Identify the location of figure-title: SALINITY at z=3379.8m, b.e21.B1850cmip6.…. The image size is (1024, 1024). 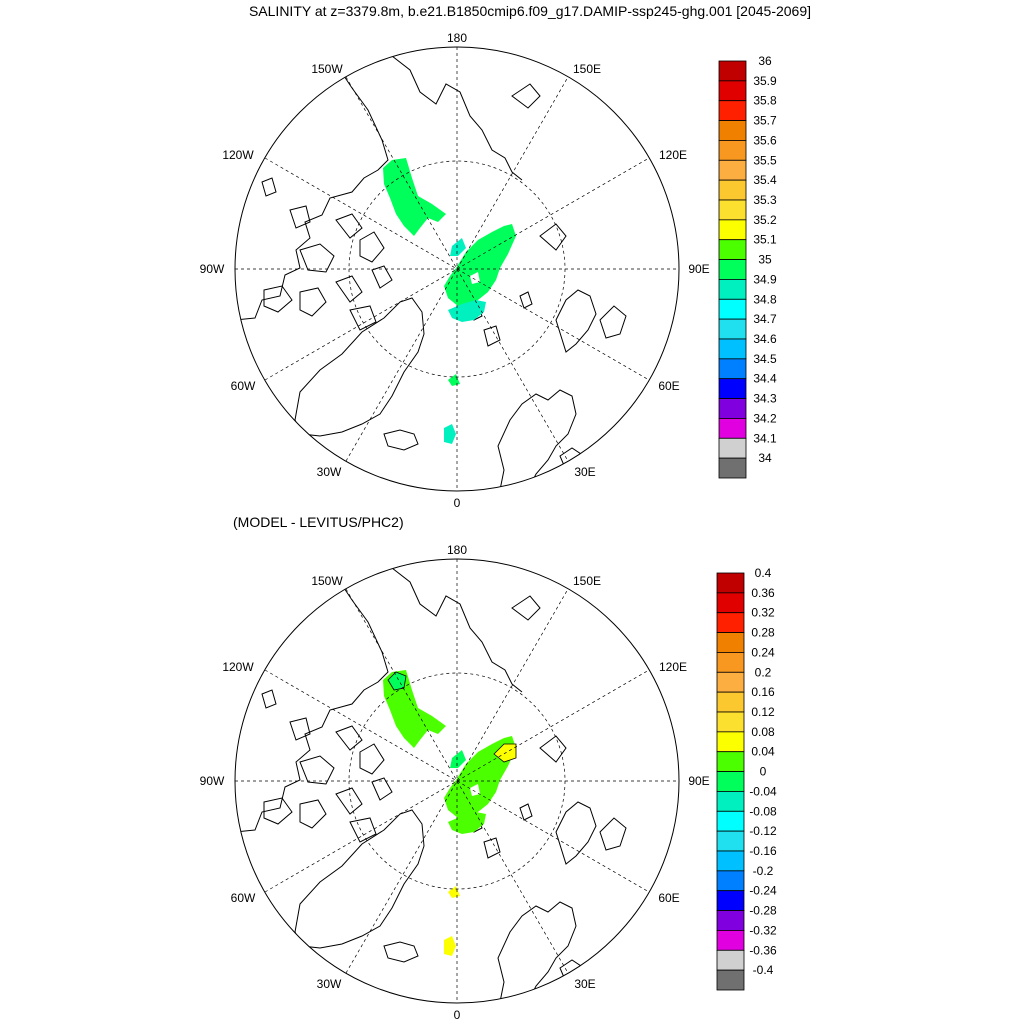
(530, 11).